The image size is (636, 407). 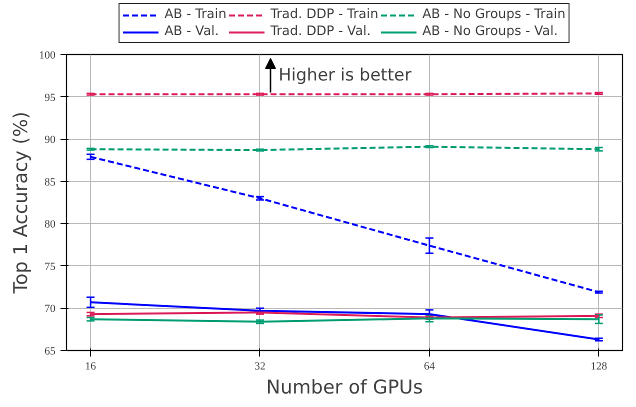 What do you see at coordinates (50, 140) in the screenshot?
I see `y-tick-label: 90` at bounding box center [50, 140].